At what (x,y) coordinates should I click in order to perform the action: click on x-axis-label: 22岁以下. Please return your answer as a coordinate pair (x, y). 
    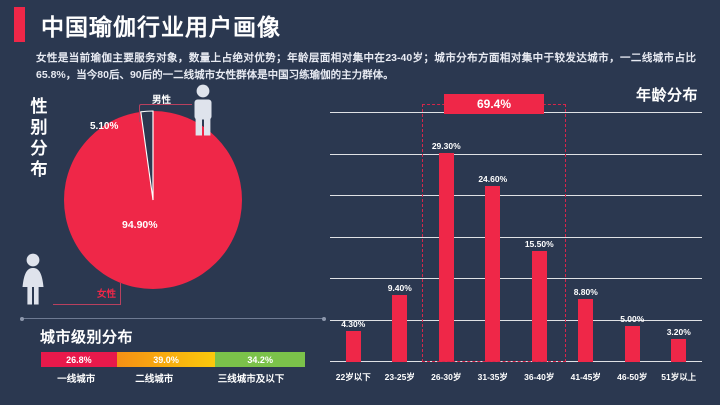
    Looking at the image, I should click on (353, 377).